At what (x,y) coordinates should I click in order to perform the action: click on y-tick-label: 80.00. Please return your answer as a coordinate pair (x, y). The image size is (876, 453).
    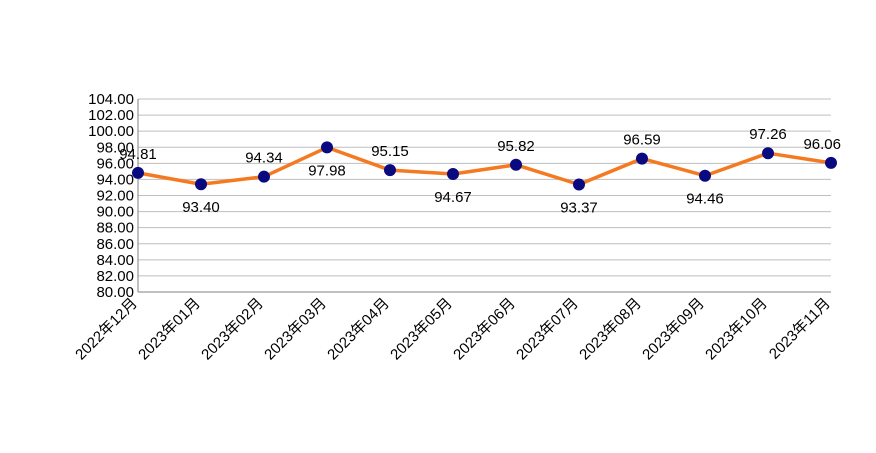
    Looking at the image, I should click on (115, 292).